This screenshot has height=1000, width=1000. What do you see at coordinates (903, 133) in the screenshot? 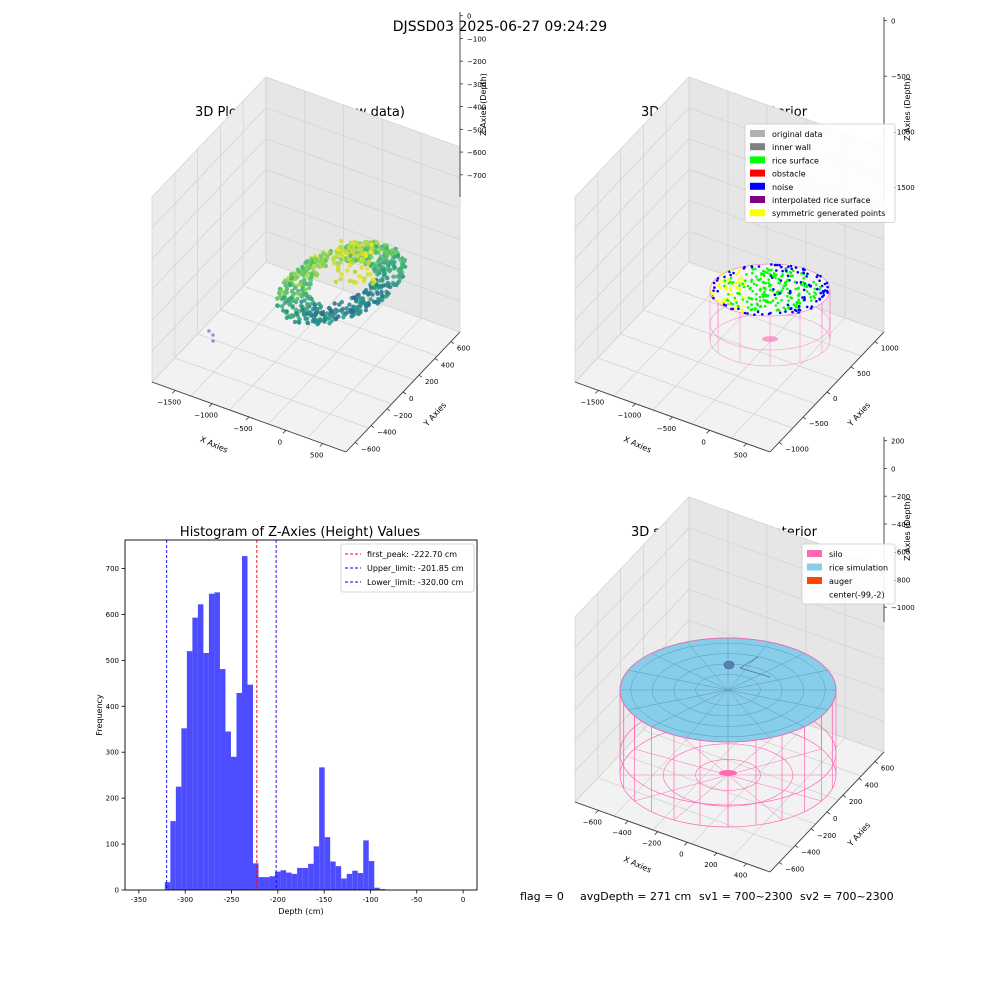
I see `z-tick-label: −1000` at bounding box center [903, 133].